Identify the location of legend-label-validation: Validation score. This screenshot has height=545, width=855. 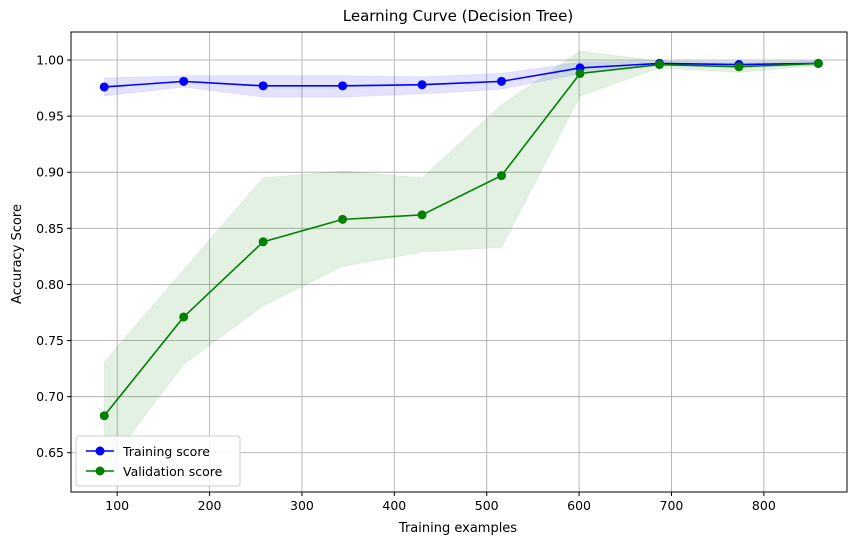
(173, 471).